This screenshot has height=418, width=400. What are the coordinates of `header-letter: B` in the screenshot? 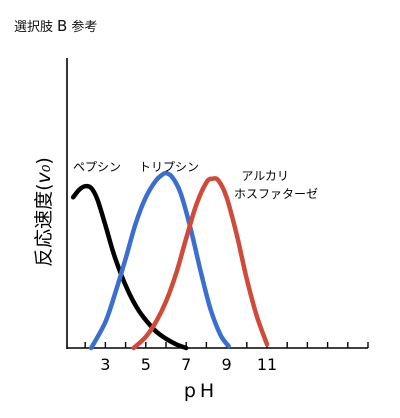 It's located at (62, 26).